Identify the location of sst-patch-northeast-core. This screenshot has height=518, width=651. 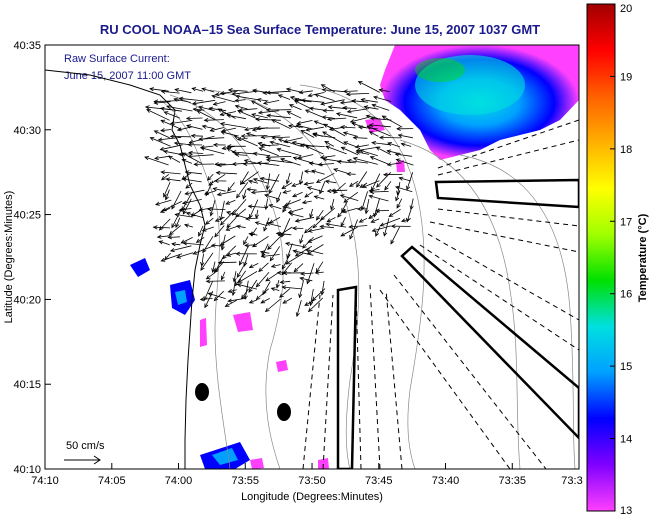
(470, 85).